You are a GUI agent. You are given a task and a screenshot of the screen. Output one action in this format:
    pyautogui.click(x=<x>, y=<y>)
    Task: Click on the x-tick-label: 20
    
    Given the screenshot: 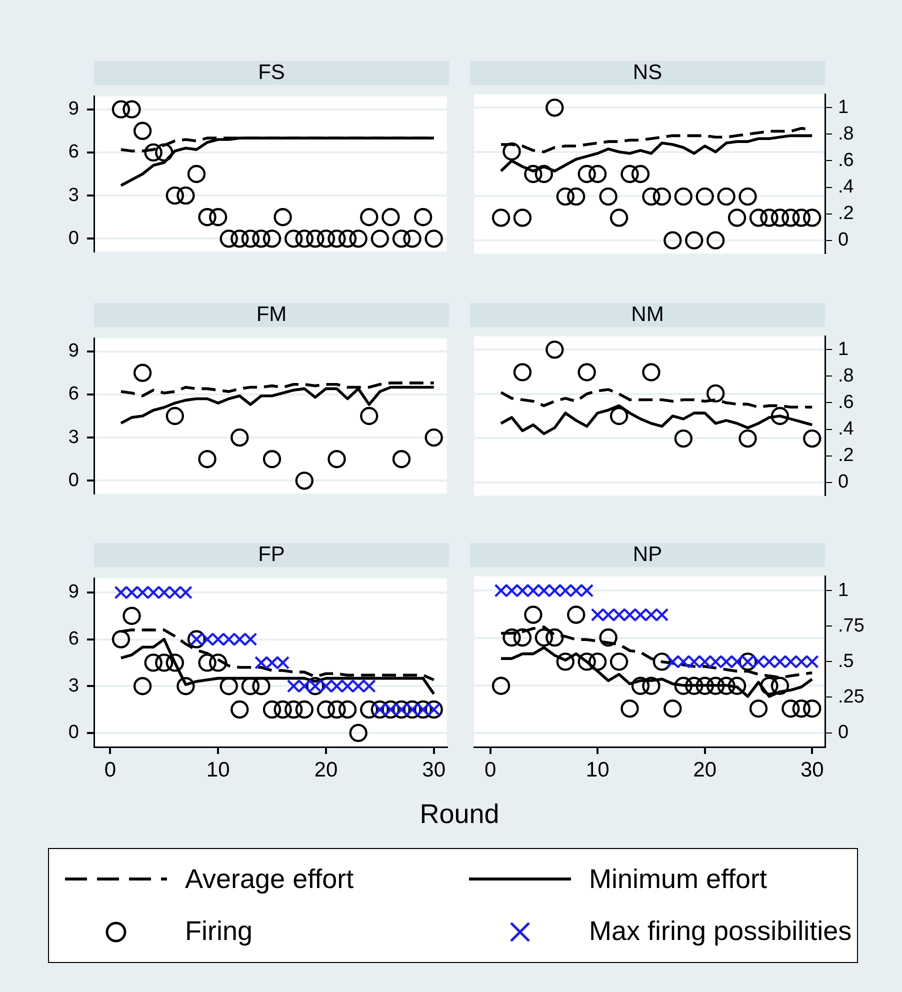 What is the action you would take?
    pyautogui.click(x=326, y=770)
    